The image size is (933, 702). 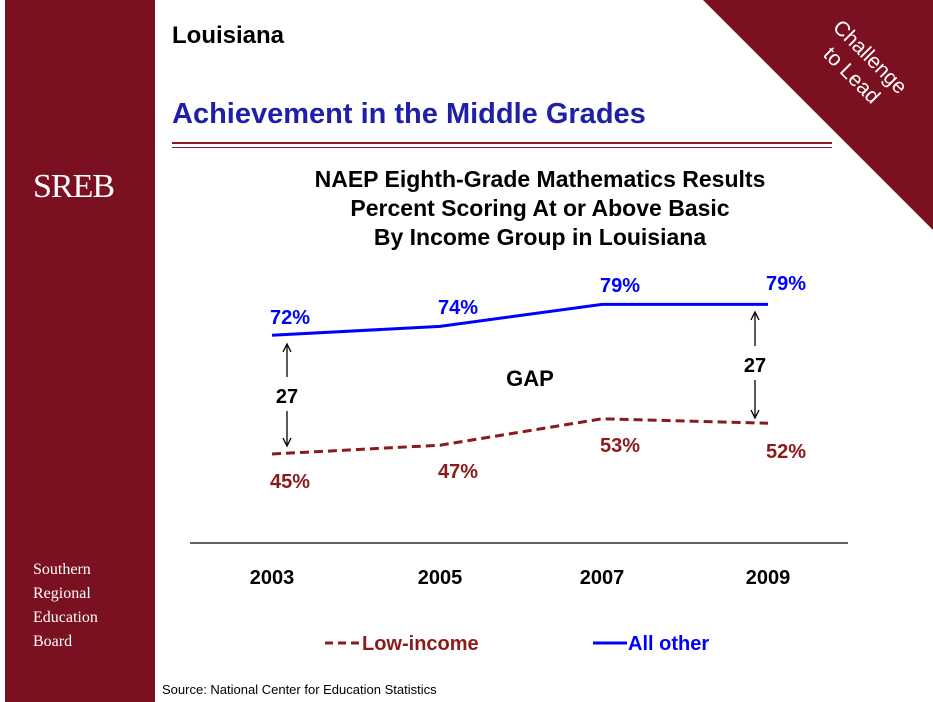 I want to click on corner-banner: Challenge to Lead, so click(x=818, y=115).